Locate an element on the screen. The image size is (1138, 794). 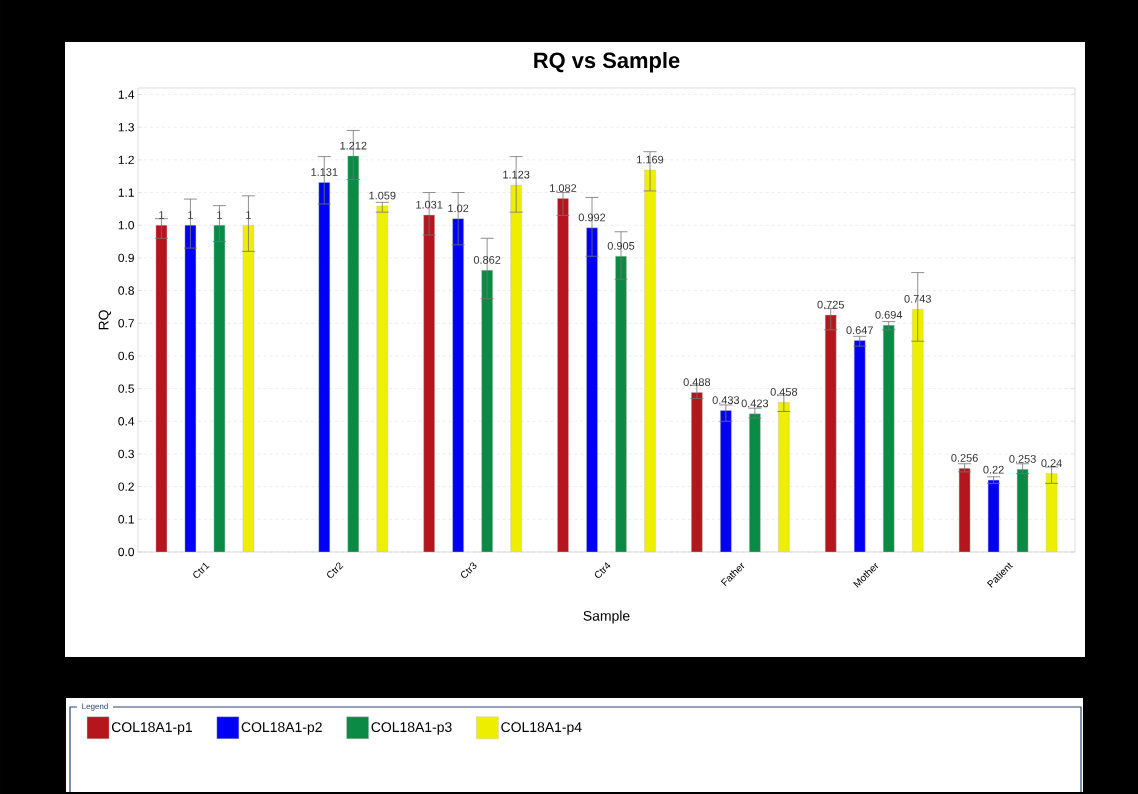
x-tick-label: Ctr3 is located at coordinates (468, 570).